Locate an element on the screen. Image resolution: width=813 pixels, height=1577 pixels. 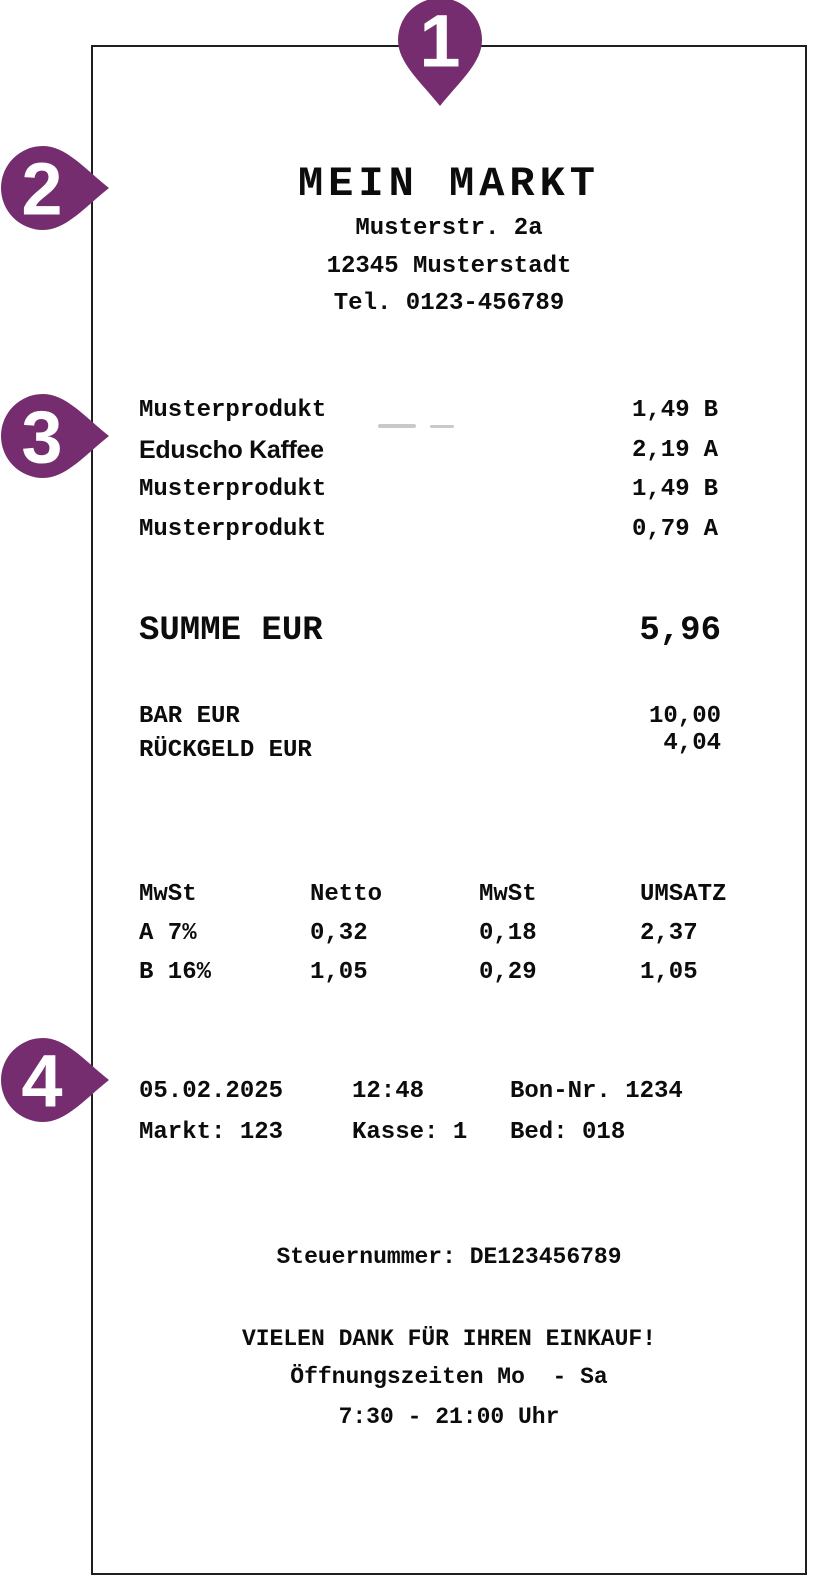
tax-cell: A 7% is located at coordinates (168, 933).